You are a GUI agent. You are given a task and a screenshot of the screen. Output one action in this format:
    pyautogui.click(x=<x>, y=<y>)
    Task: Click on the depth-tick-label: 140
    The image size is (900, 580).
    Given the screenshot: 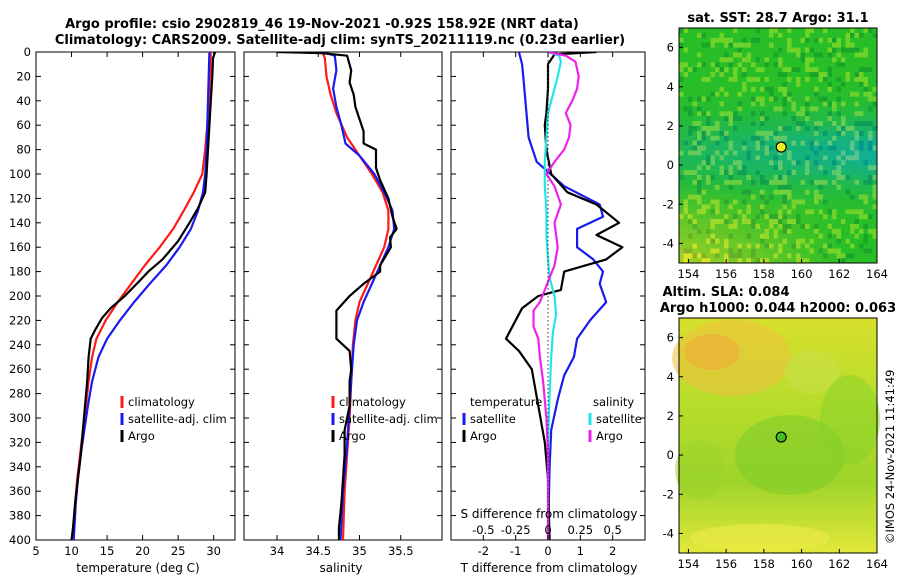 What is the action you would take?
    pyautogui.click(x=20, y=223)
    